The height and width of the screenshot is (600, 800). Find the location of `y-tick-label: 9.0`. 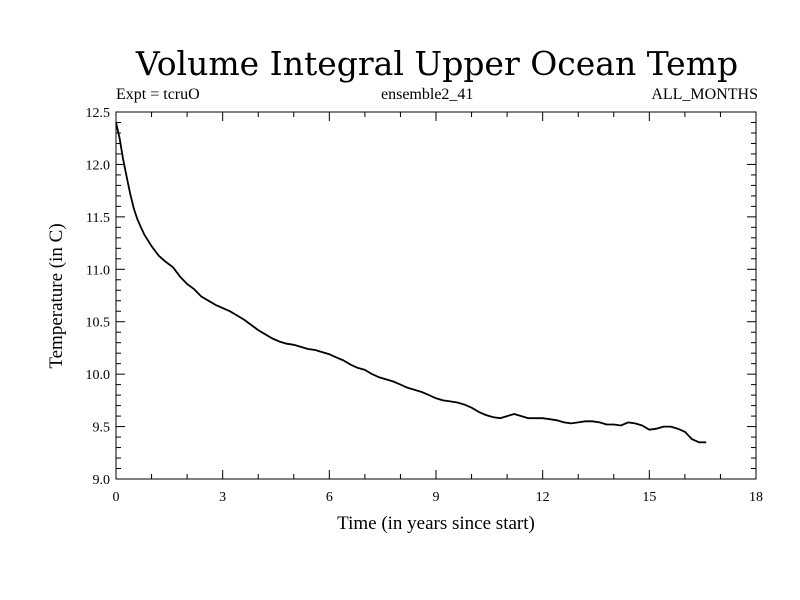

y-tick-label: 9.0 is located at coordinates (102, 480).